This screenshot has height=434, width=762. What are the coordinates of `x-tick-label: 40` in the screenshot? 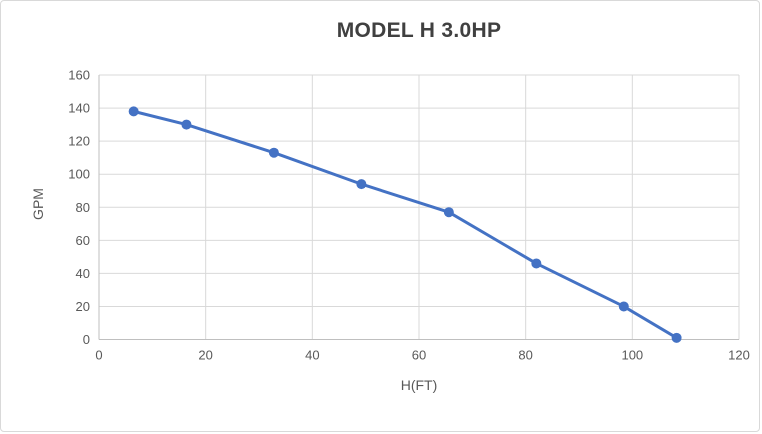 It's located at (312, 355).